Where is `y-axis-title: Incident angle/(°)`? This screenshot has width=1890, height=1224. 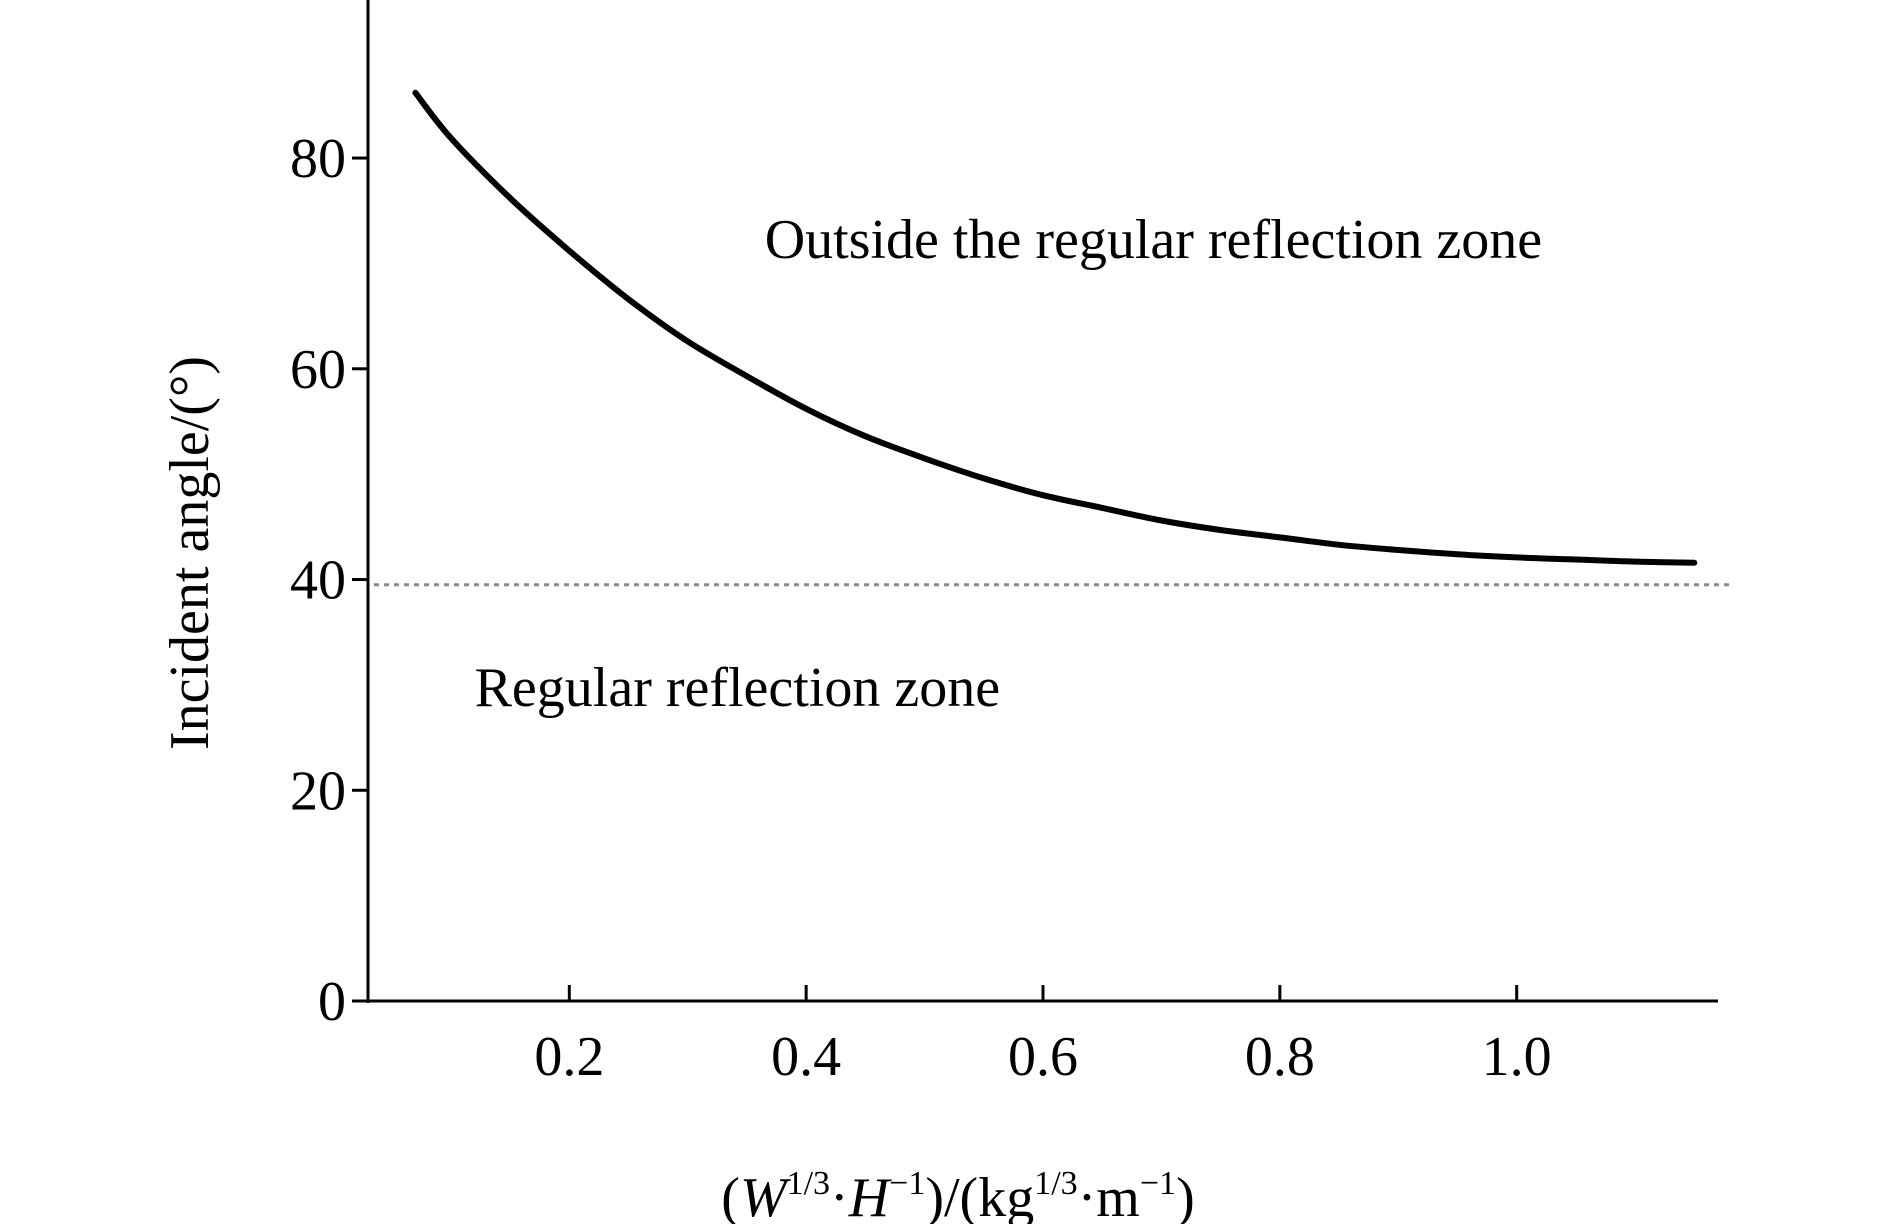 y-axis-title: Incident angle/(°) is located at coordinates (190, 553).